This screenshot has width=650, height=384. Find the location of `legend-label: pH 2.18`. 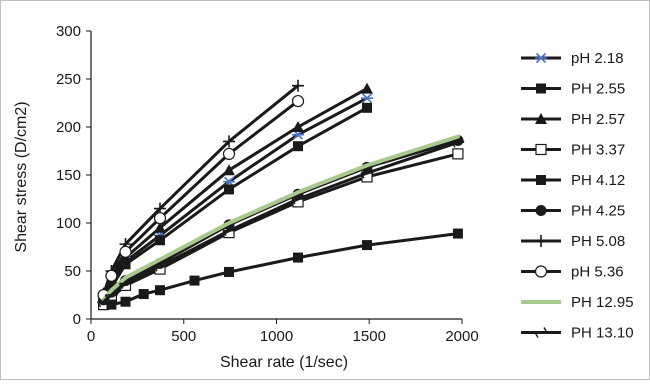

legend-label: pH 2.18 is located at coordinates (597, 58).